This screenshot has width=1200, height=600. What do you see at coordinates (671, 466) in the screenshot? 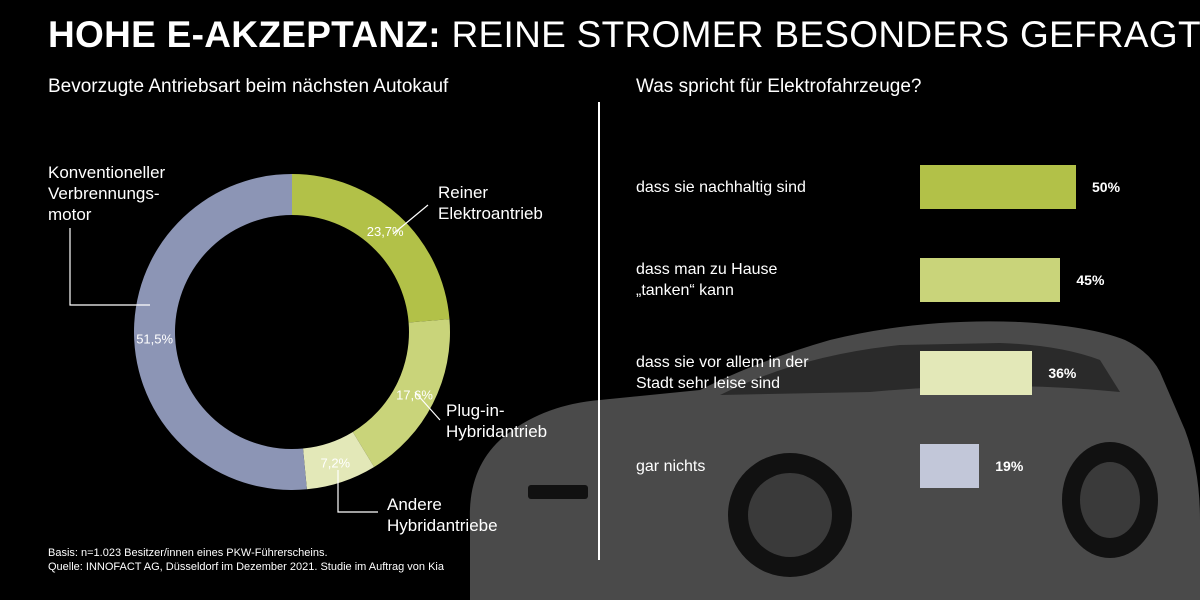
I see `bar-category-label: gar nichts` at bounding box center [671, 466].